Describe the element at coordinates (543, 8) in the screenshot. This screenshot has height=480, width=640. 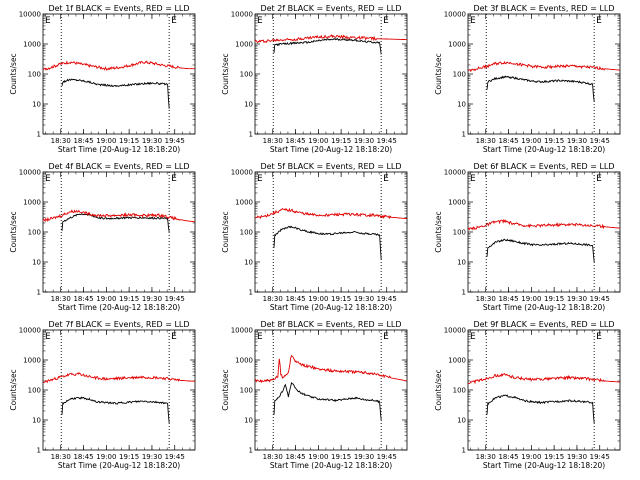
I see `panel-title: Det 3f BLACK = Events, RED = LLD` at that location.